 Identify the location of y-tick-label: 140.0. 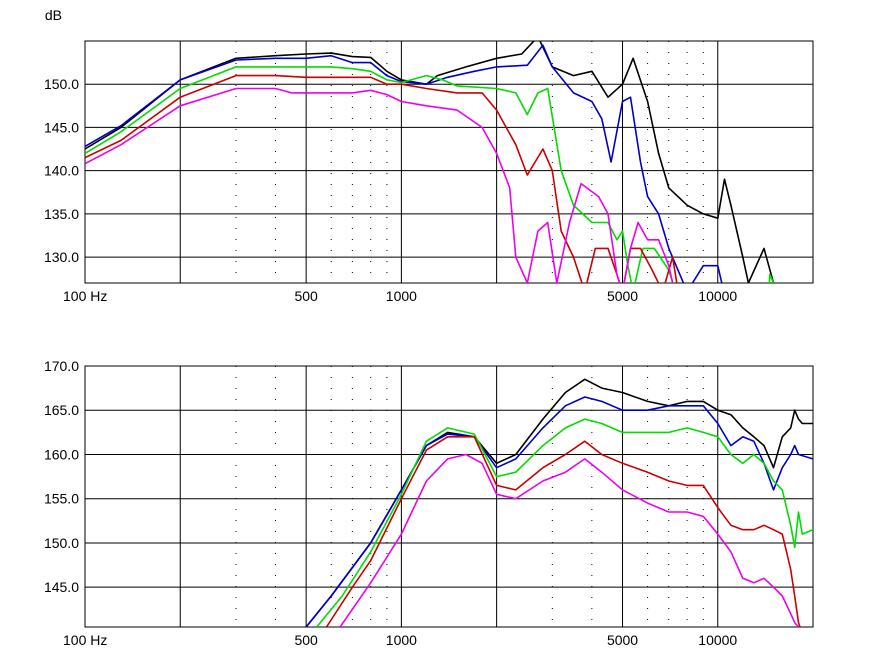
(61, 171).